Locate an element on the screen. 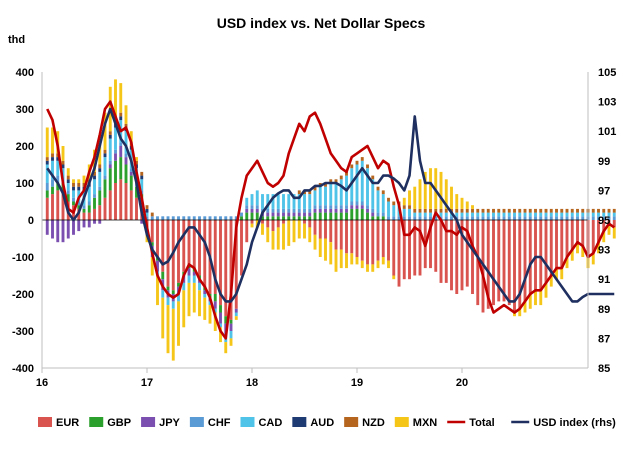  bar-aud is located at coordinates (142, 177).